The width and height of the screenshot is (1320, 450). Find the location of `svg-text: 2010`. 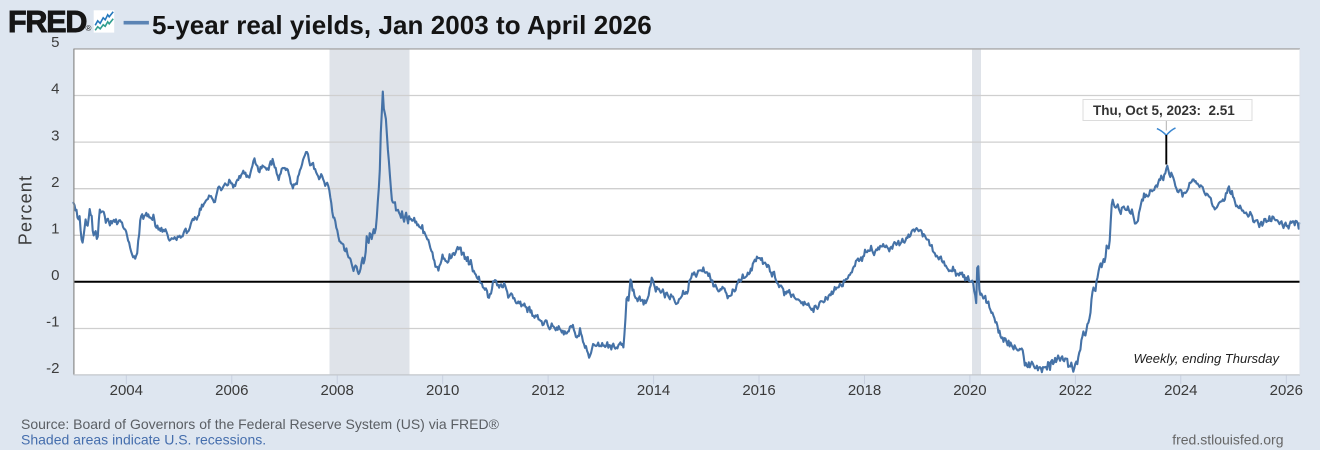

svg-text: 2010 is located at coordinates (442, 390).